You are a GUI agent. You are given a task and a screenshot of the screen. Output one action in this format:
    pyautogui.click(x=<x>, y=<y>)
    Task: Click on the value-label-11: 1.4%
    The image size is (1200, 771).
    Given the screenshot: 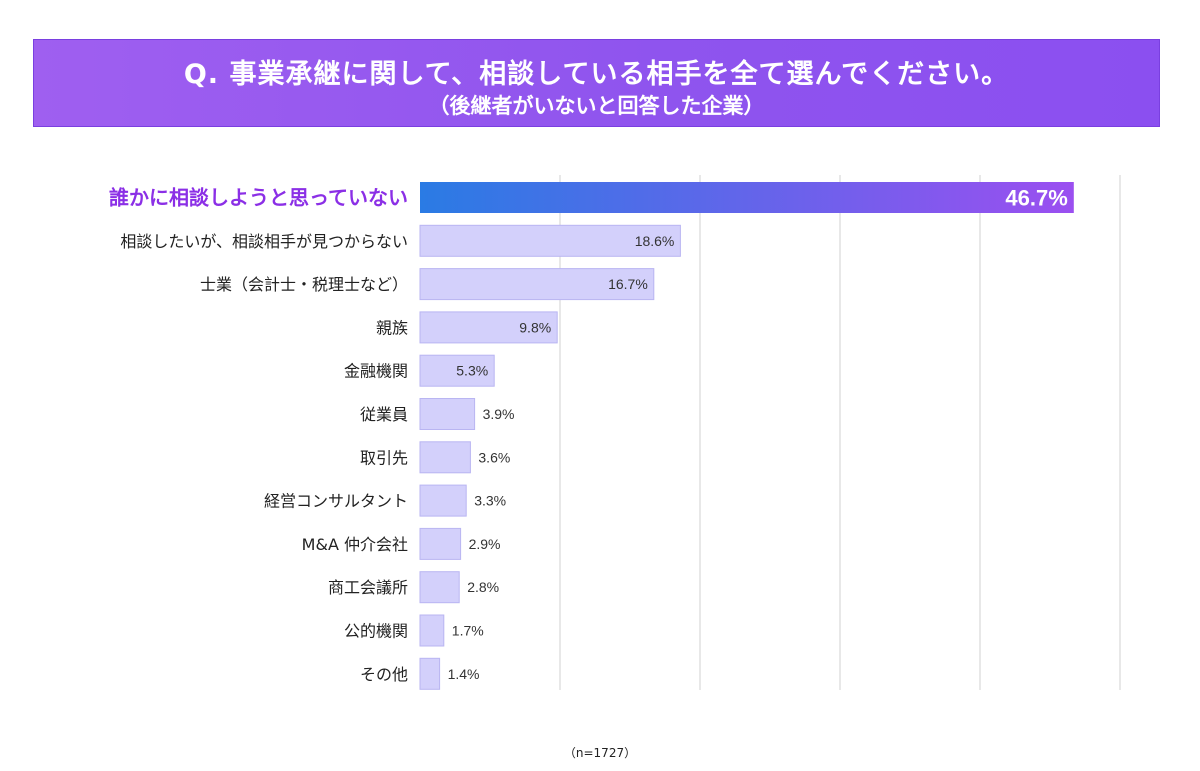 What is the action you would take?
    pyautogui.click(x=464, y=674)
    